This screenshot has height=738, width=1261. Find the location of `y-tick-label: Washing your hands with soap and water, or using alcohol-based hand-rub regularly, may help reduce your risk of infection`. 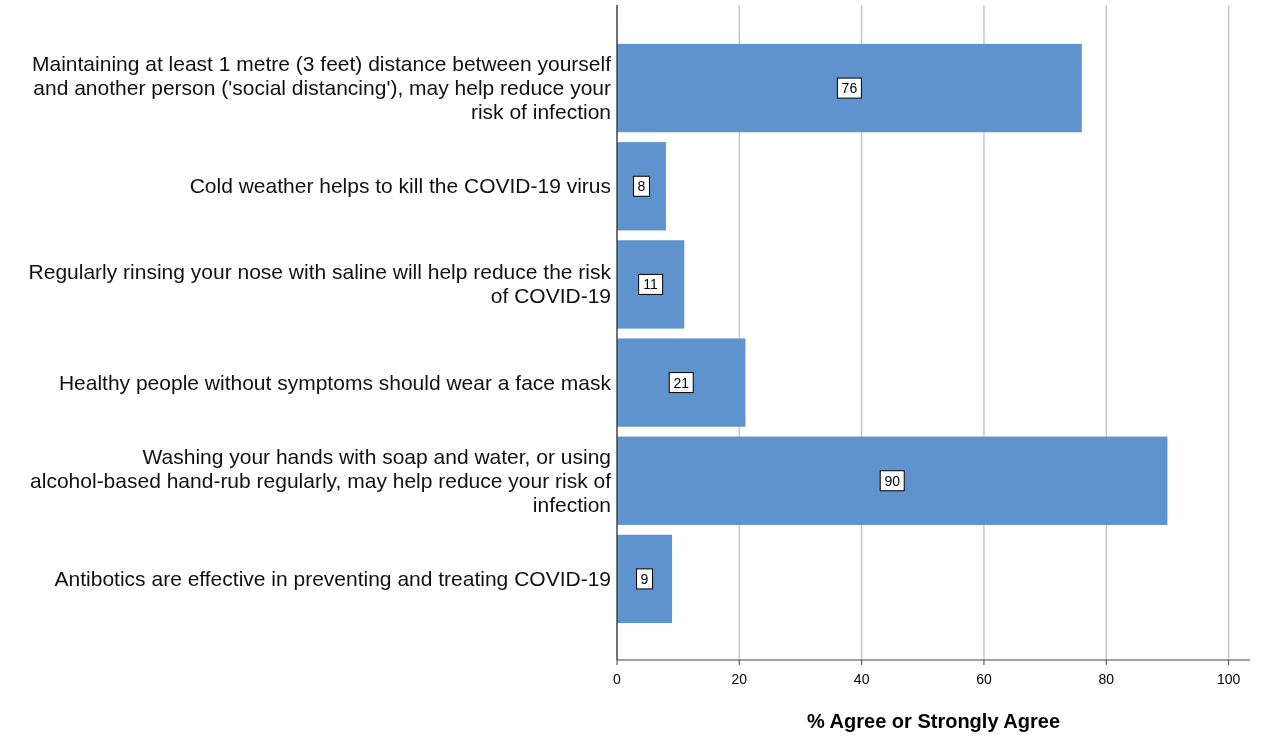

y-tick-label: Washing your hands with soap and water, or using alcohol-based hand-rub regularly, may help reduce your risk of infection is located at coordinates (321, 480).